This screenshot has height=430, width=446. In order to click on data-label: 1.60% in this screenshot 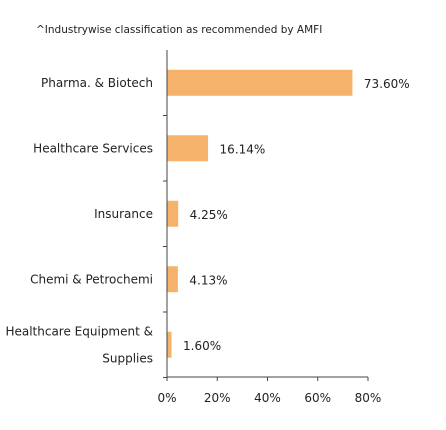, I will do `click(202, 346)`.